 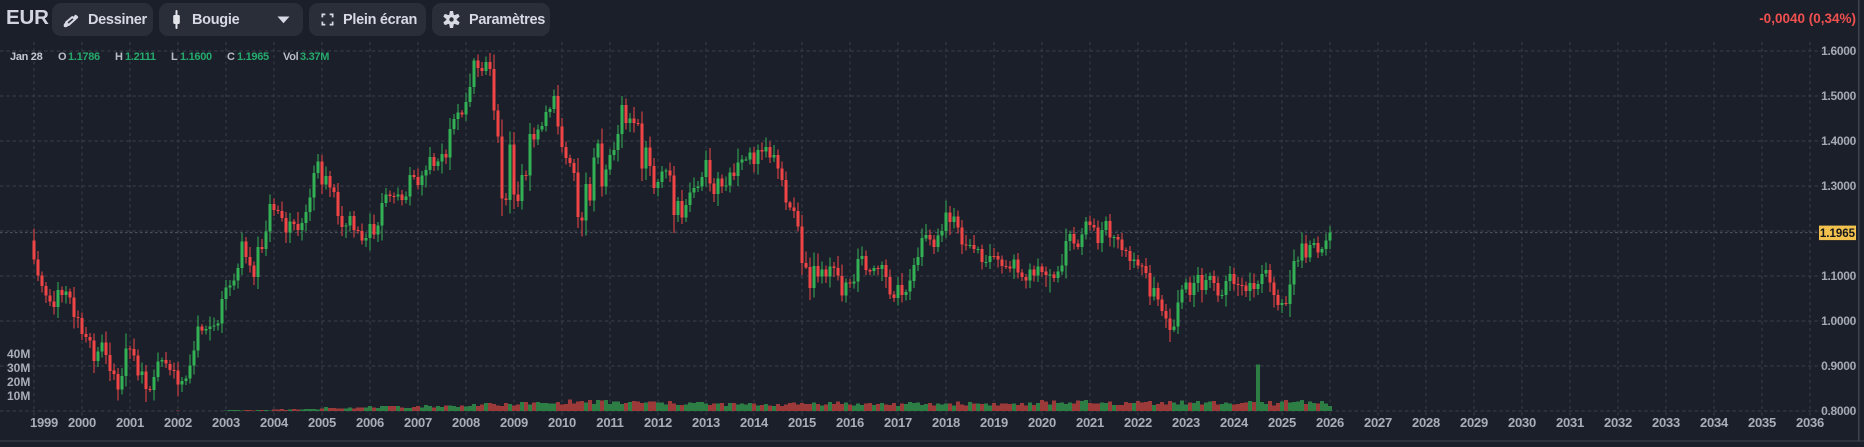 What do you see at coordinates (178, 422) in the screenshot?
I see `svg-text: 2002` at bounding box center [178, 422].